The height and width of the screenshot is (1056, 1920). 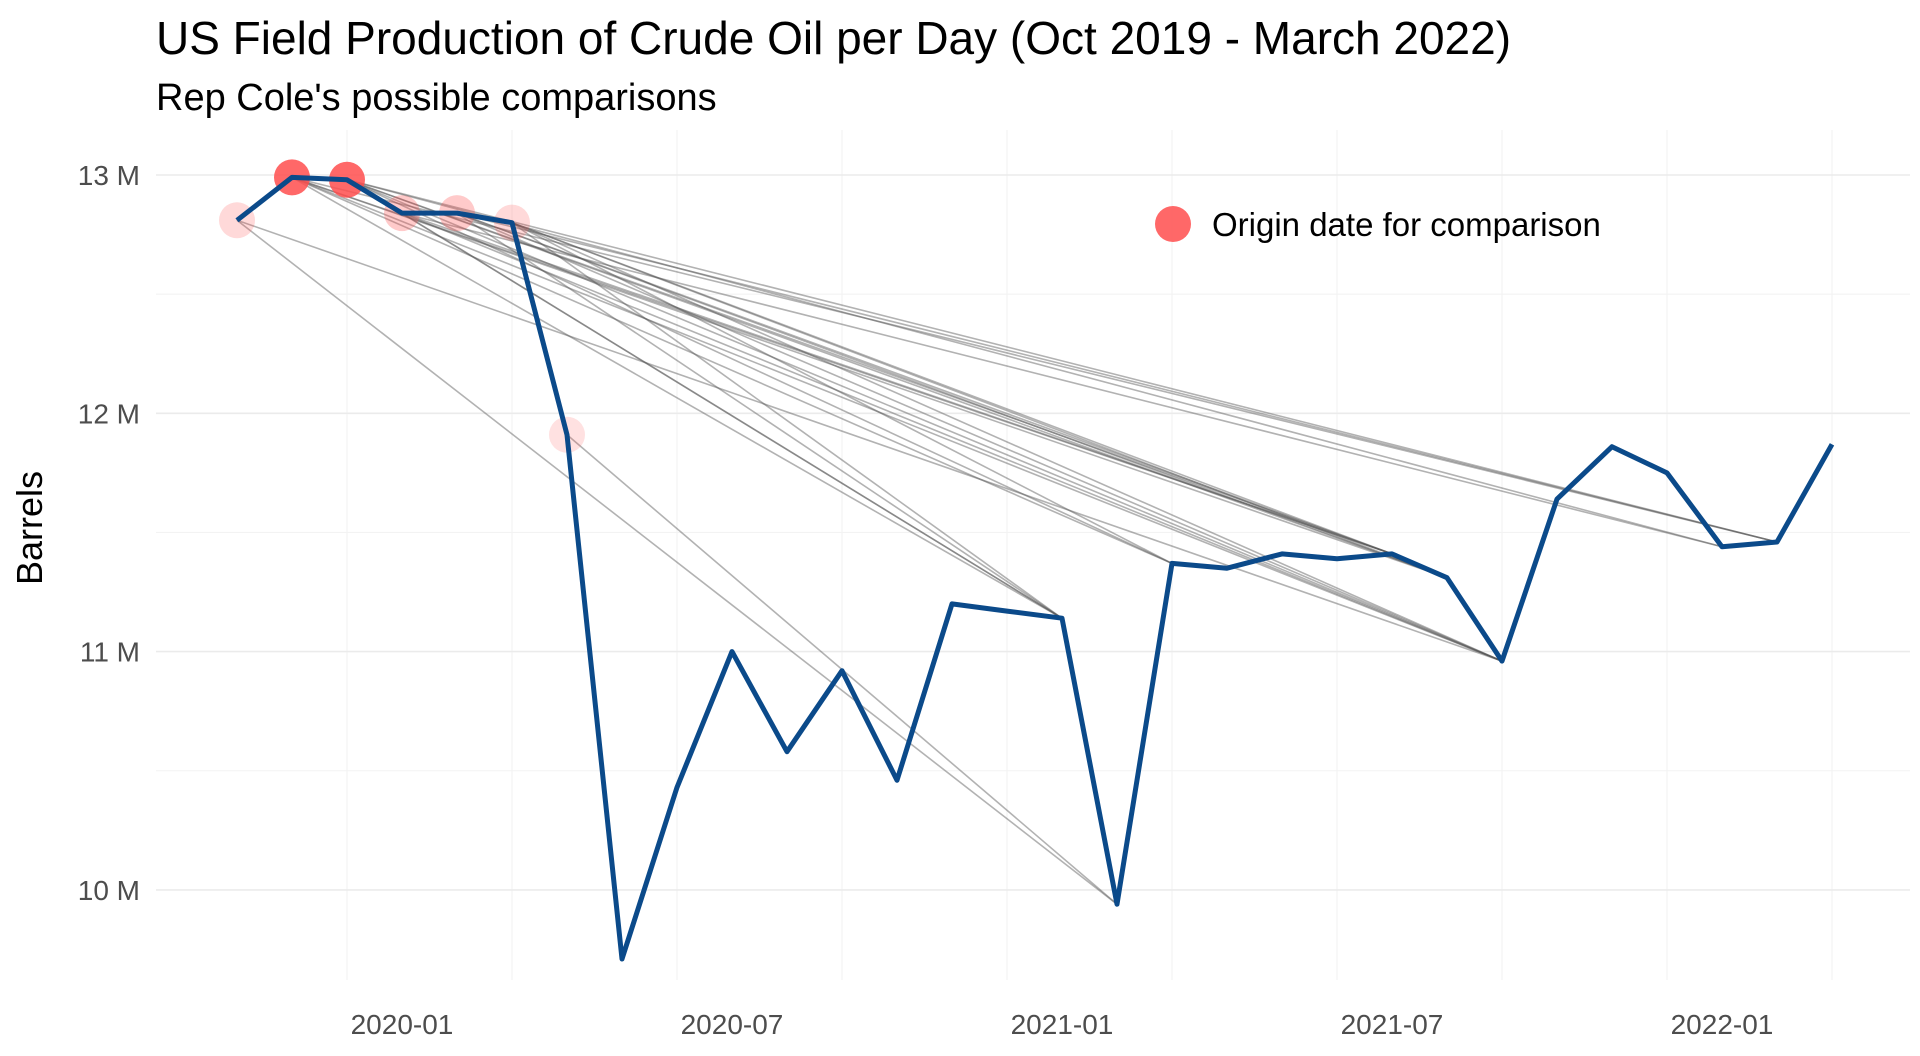 I want to click on x-tick-label: 2021-07, so click(x=1392, y=1024).